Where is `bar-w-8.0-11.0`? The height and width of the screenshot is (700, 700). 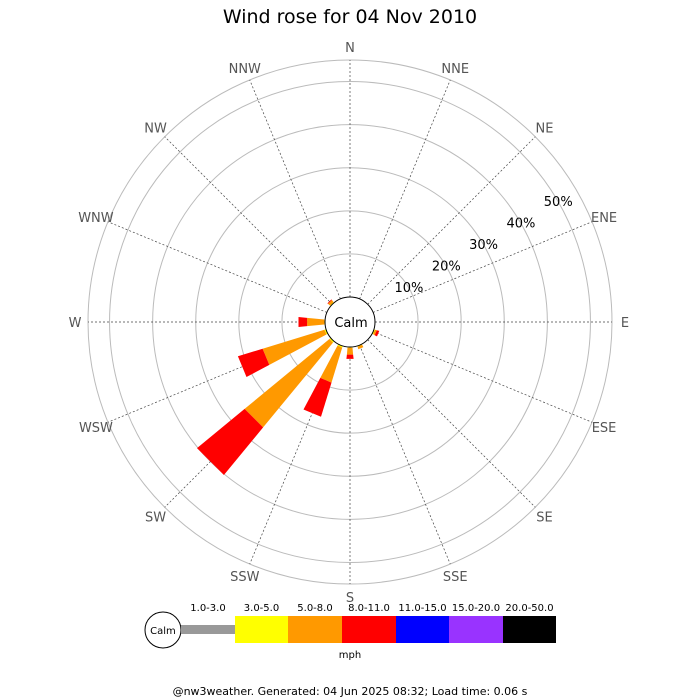 bar-w-8.0-11.0 is located at coordinates (303, 322).